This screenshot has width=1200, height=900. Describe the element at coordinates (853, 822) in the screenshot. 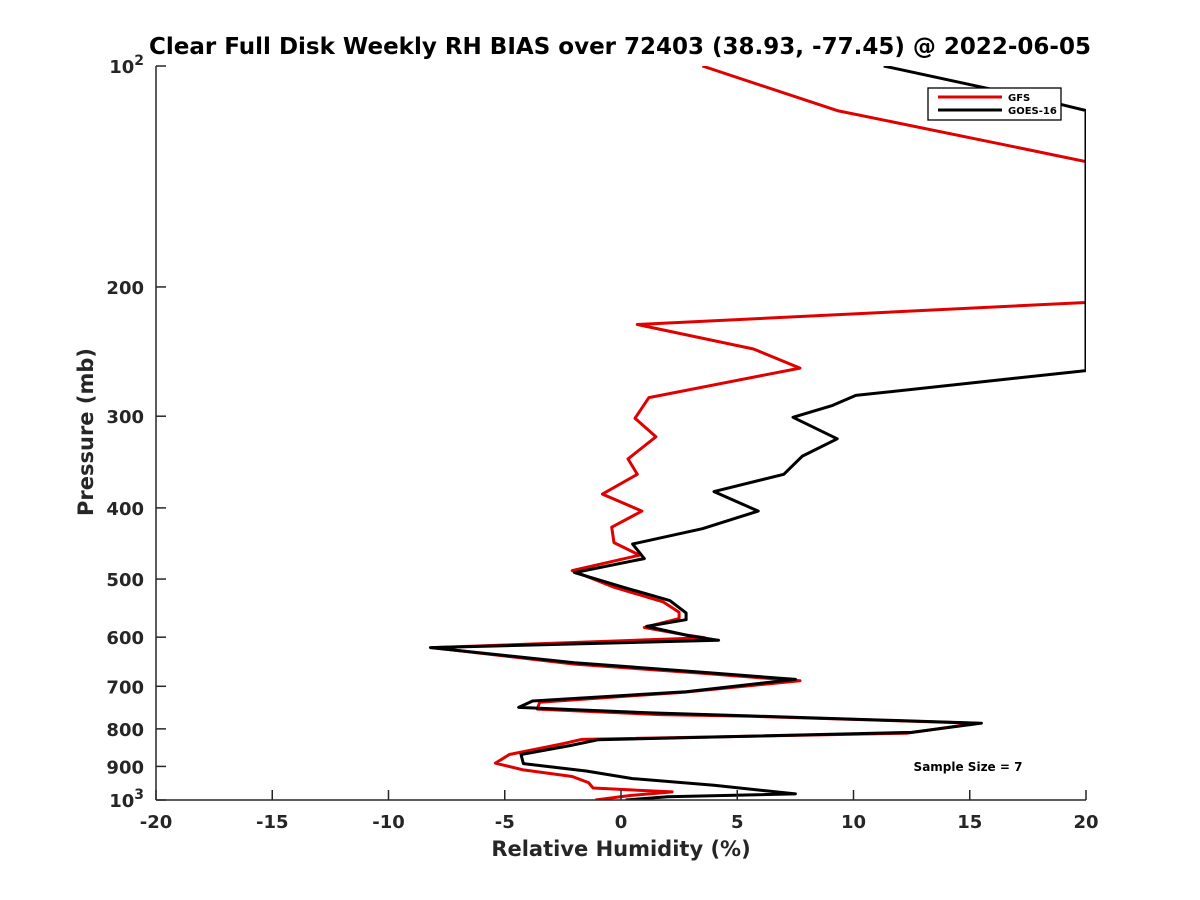

I see `x-tick-label: 10` at that location.